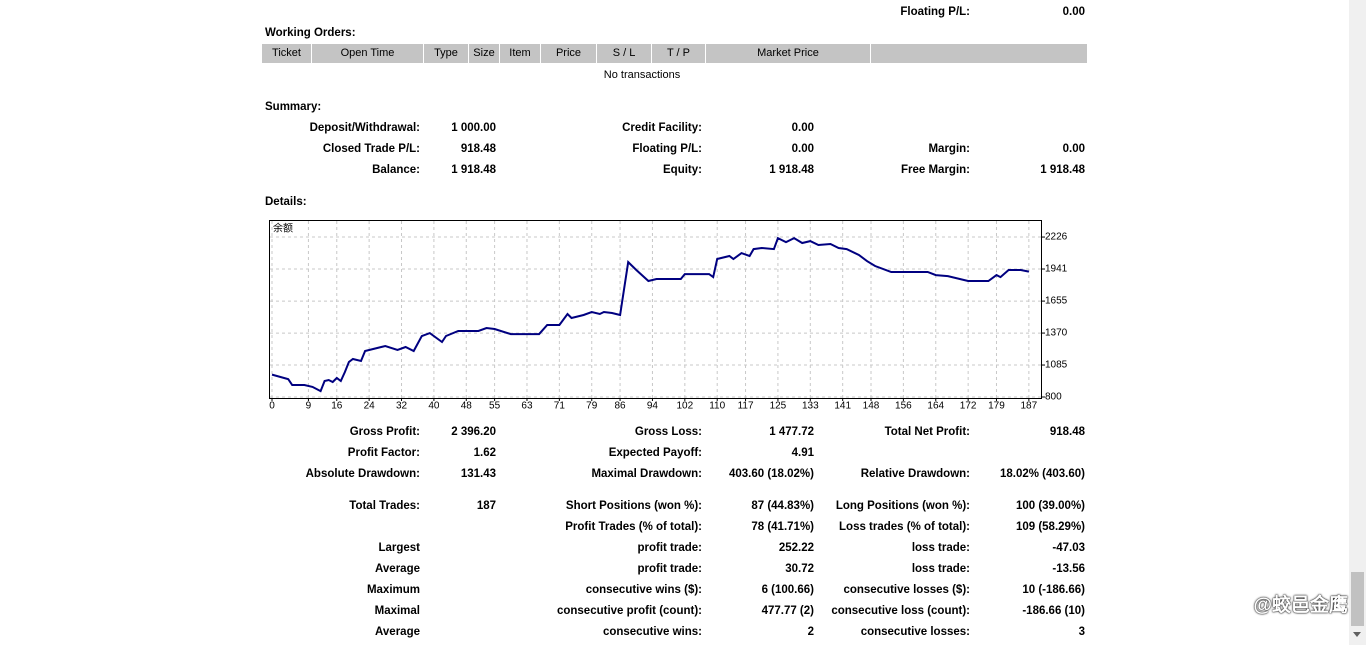  I want to click on value: 918.48, so click(1067, 432).